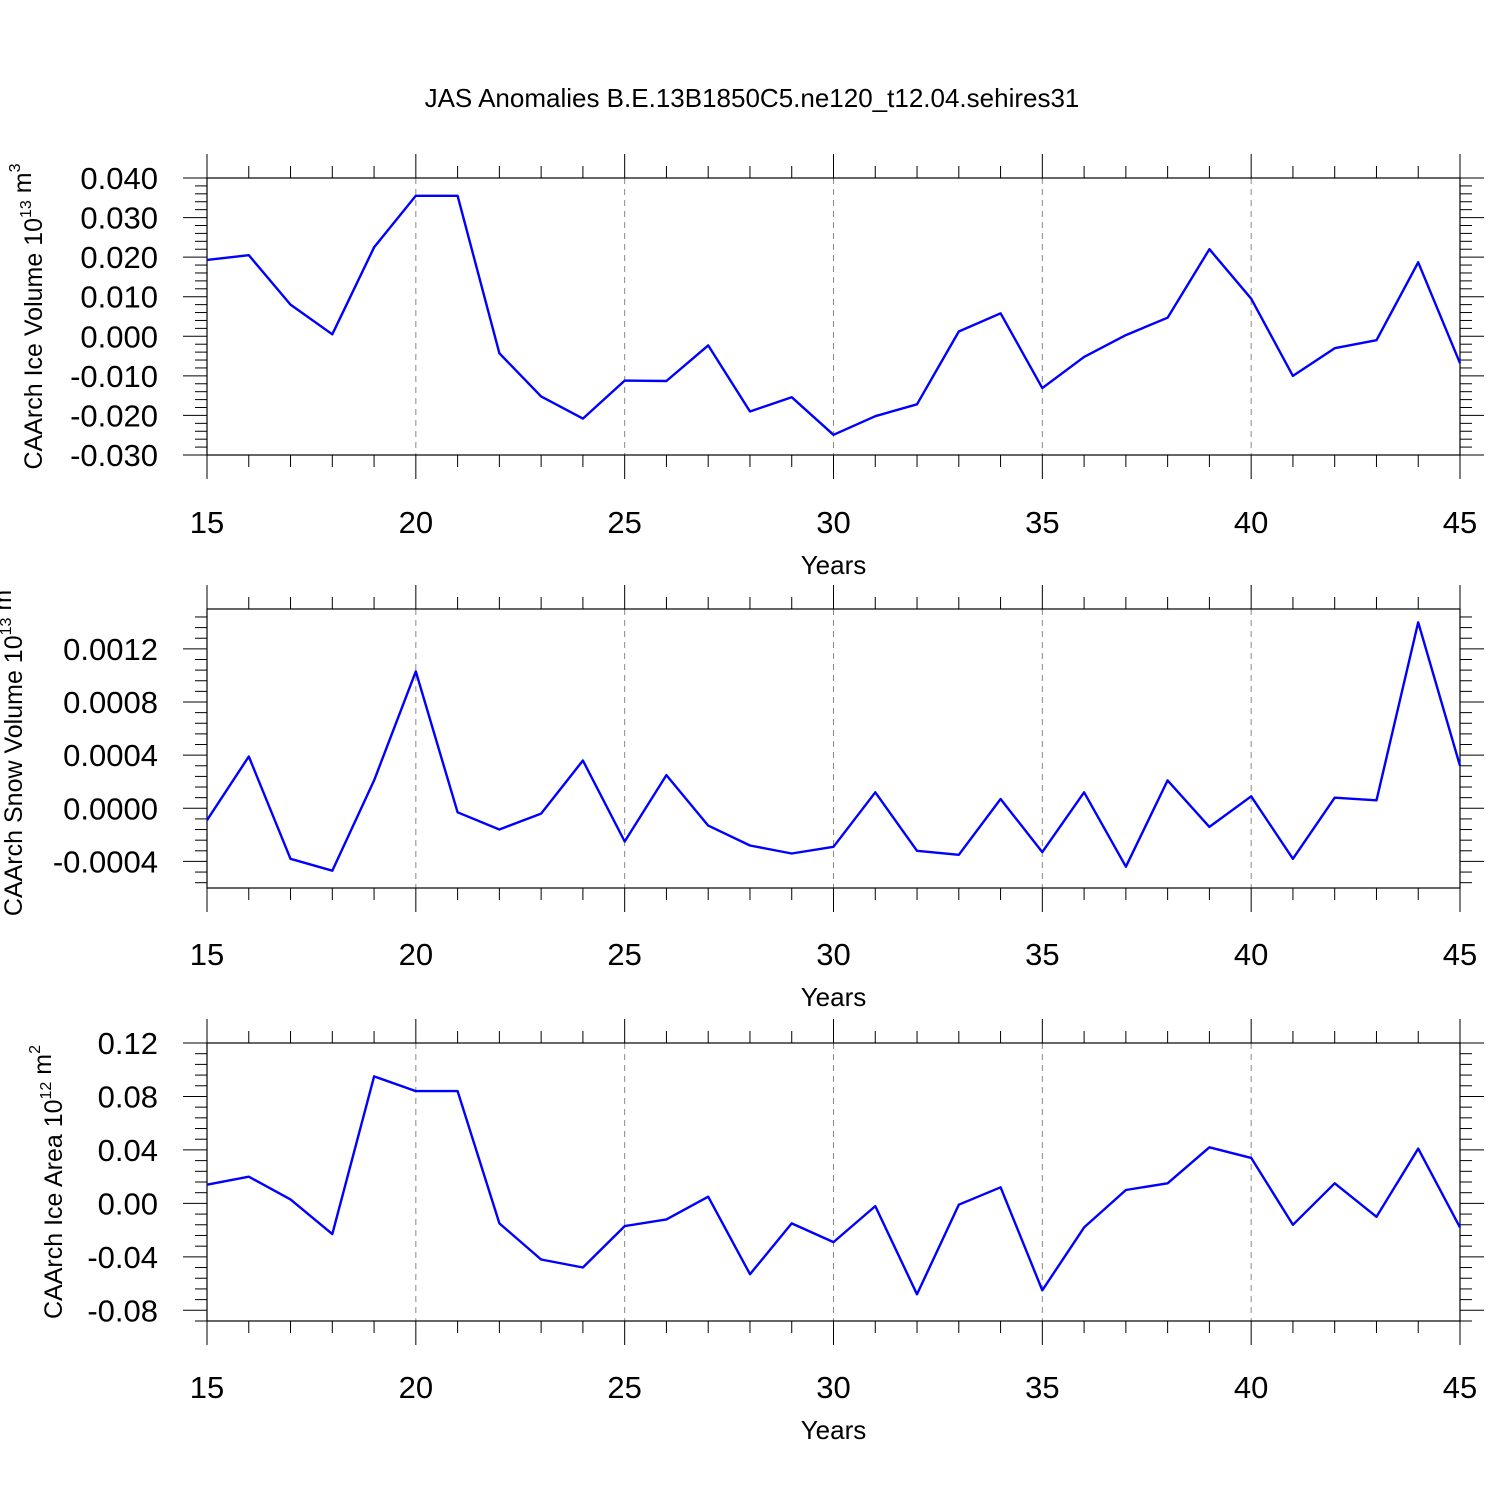 This screenshot has height=1500, width=1500. I want to click on y-tick-label: -0.030, so click(114, 455).